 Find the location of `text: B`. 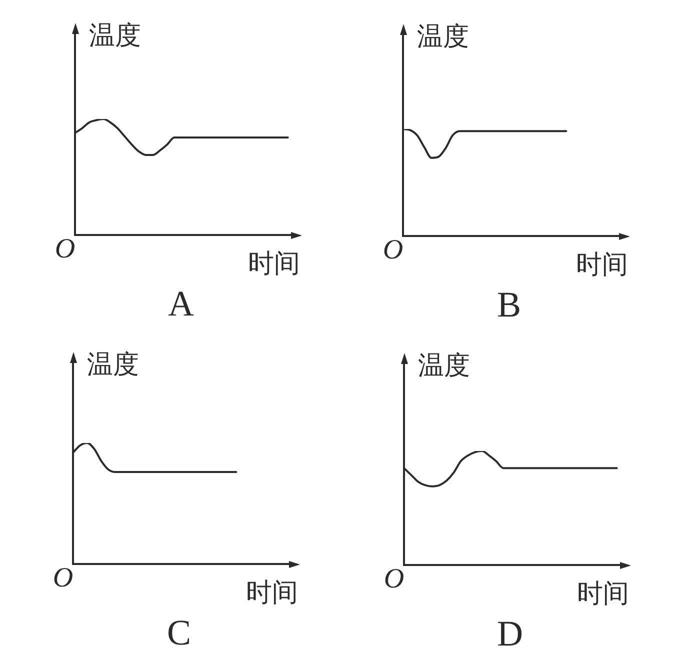

text: B is located at coordinates (509, 304).